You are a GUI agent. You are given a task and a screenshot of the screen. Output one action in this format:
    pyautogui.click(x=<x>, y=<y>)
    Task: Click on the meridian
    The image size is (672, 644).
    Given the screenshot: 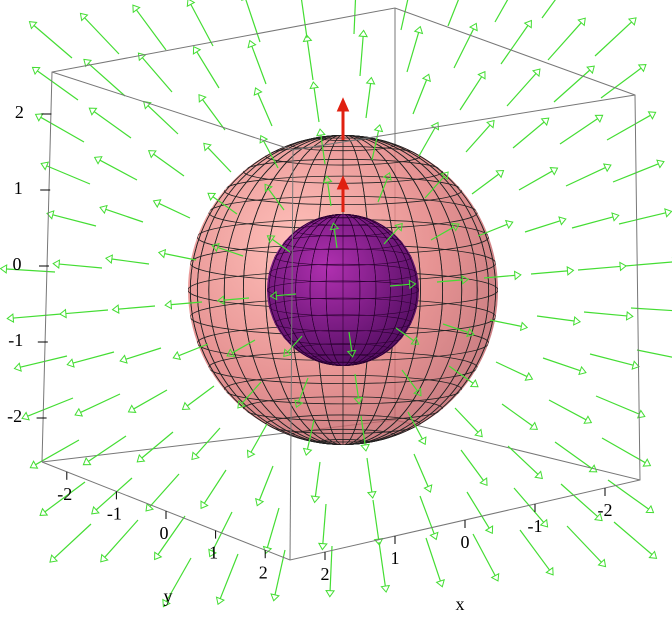 What is the action you would take?
    pyautogui.click(x=343, y=290)
    